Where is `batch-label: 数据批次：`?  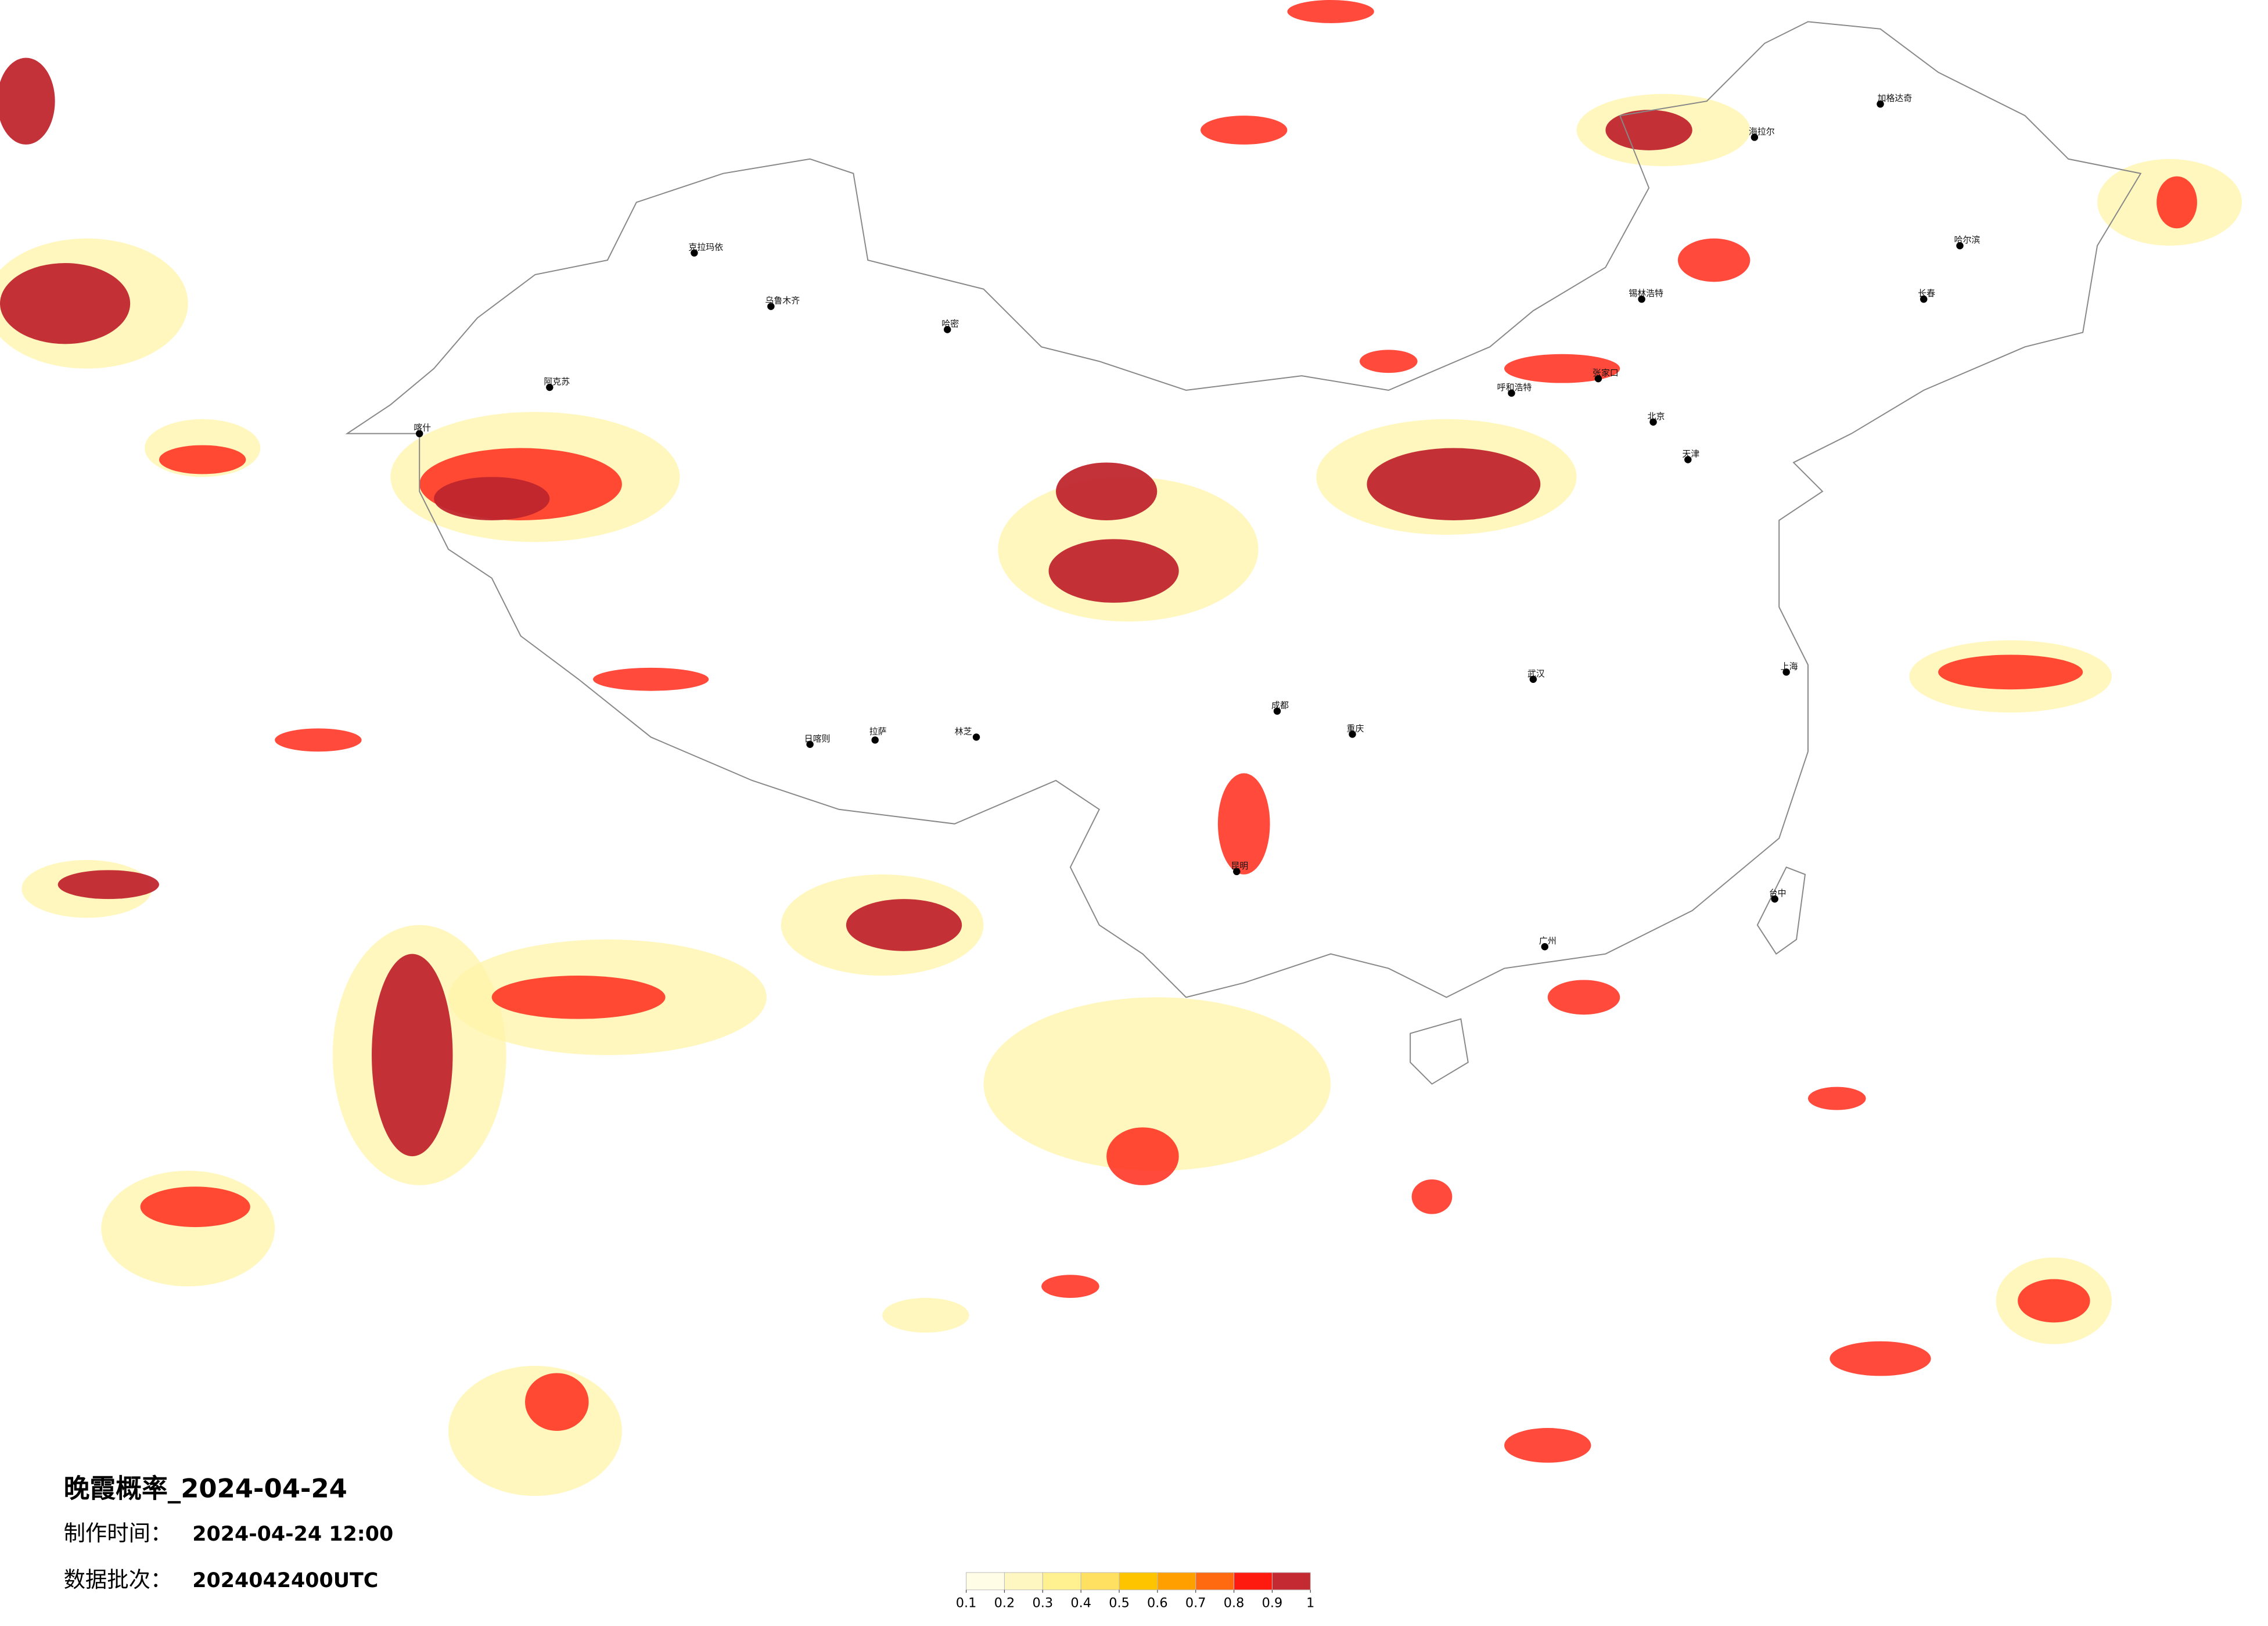 batch-label: 数据批次： is located at coordinates (118, 1579).